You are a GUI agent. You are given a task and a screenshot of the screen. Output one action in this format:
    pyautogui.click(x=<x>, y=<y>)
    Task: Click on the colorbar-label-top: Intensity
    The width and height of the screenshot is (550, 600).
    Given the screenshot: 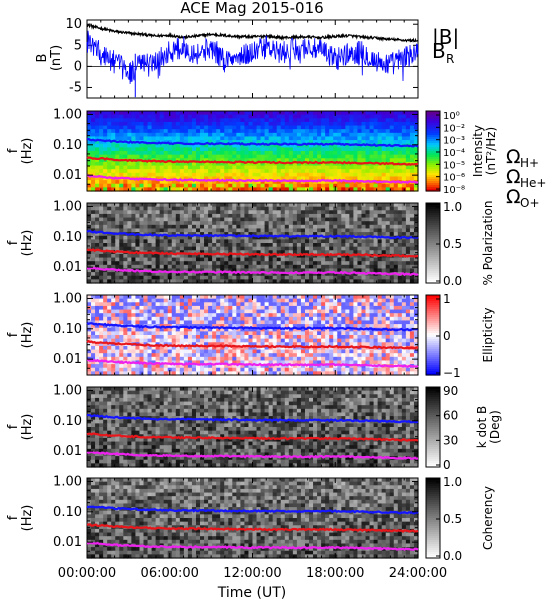 What is the action you would take?
    pyautogui.click(x=478, y=151)
    